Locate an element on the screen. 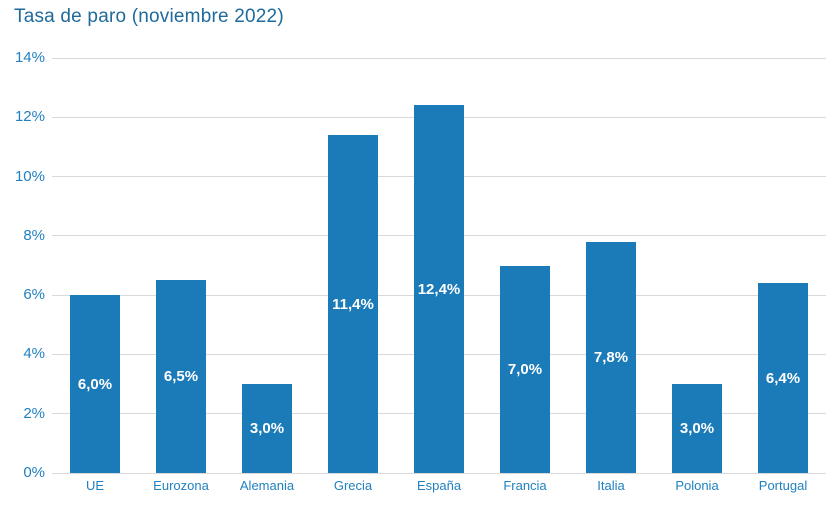 This screenshot has width=832, height=508. chart-title: Tasa de paro (noviembre 2022) is located at coordinates (149, 16).